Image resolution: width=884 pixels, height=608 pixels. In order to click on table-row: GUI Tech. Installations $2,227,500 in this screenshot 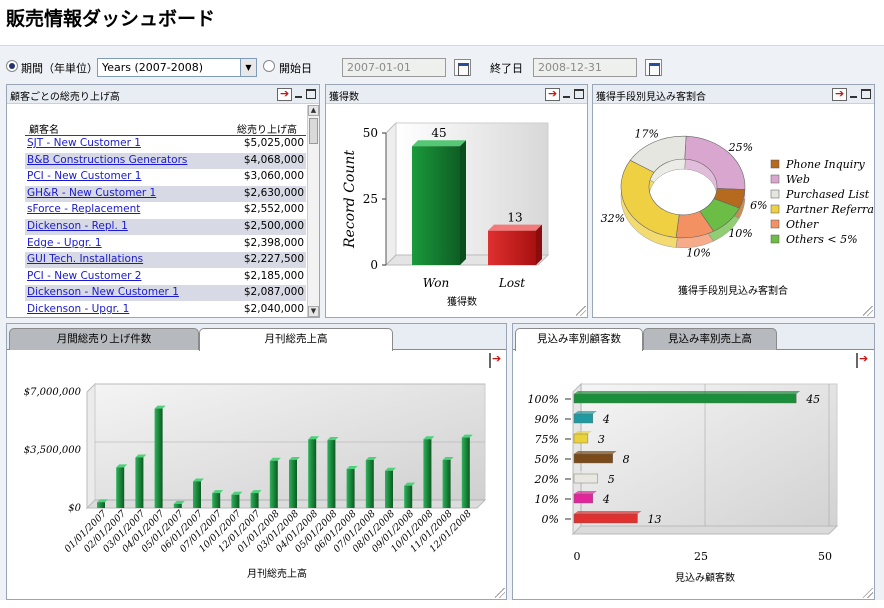, I will do `click(165, 260)`.